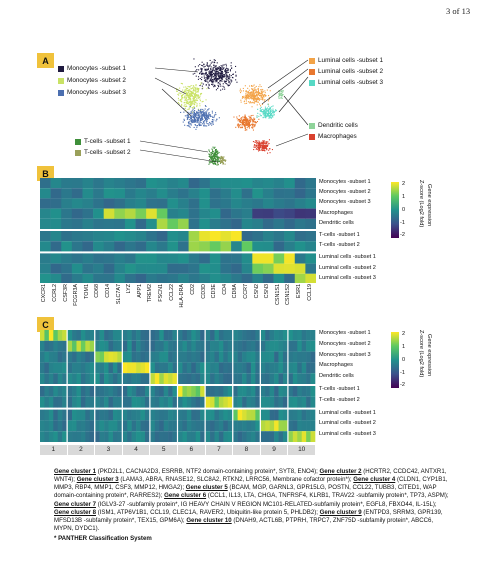 The width and height of the screenshot is (492, 576). What do you see at coordinates (347, 267) in the screenshot?
I see `row-label: Luminal cells -subset 2` at bounding box center [347, 267].